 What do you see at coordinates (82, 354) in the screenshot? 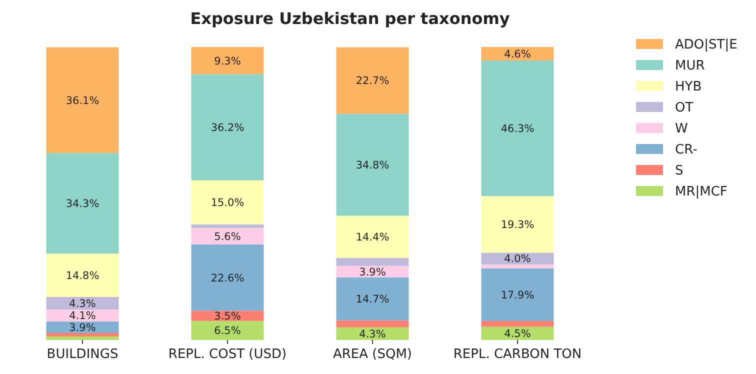
I see `x-tick-label: BUILDINGS` at bounding box center [82, 354].